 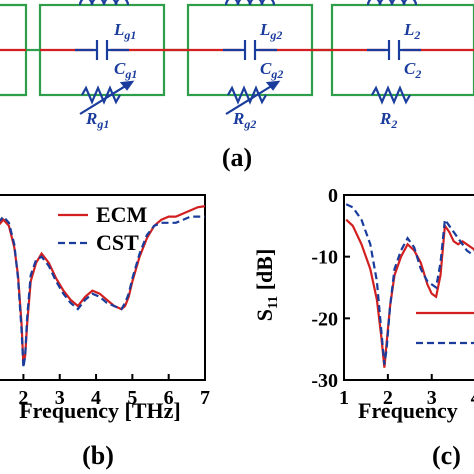 I want to click on y-tick-label: -30, so click(x=324, y=381).